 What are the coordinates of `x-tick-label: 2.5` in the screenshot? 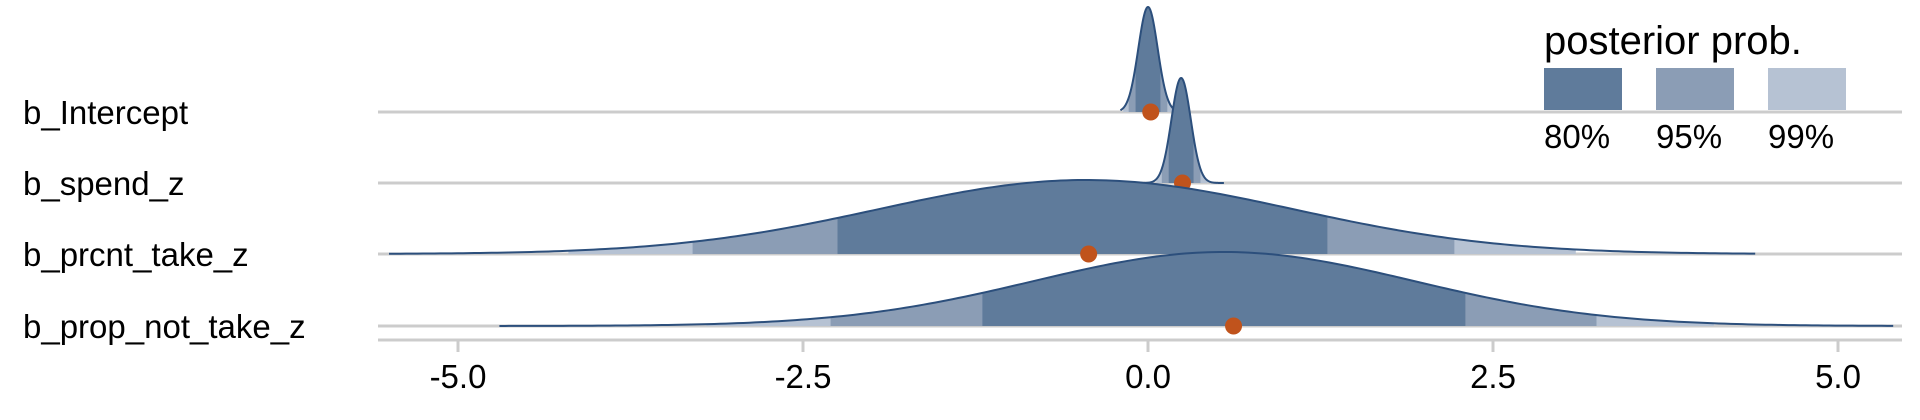 It's located at (1493, 376).